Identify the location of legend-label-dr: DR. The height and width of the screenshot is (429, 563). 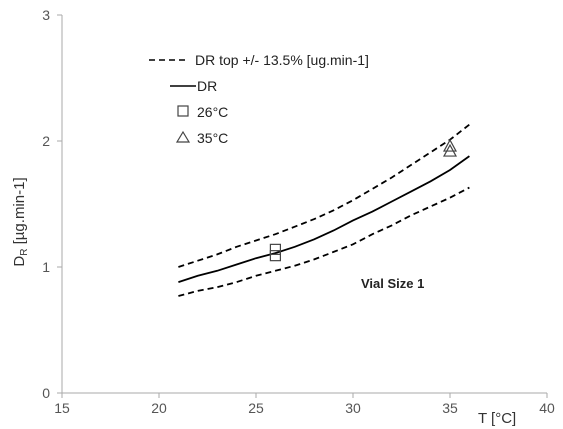
(207, 86).